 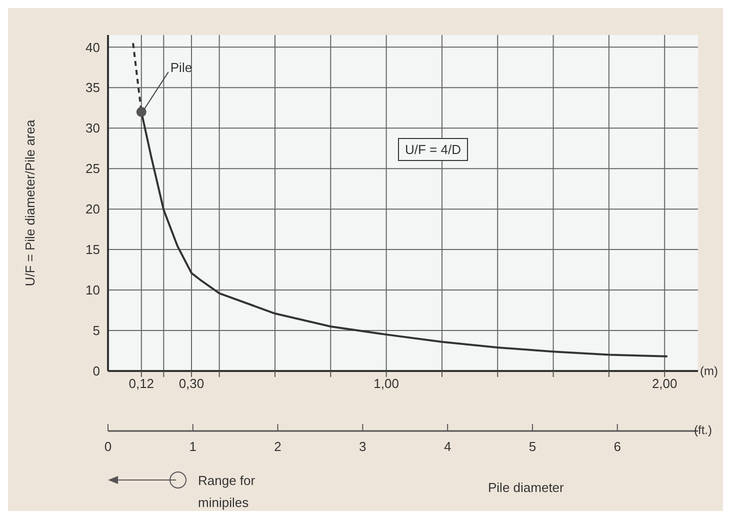 What do you see at coordinates (30, 202) in the screenshot?
I see `y-axis-title: U/F = Pile diameter/Pile area` at bounding box center [30, 202].